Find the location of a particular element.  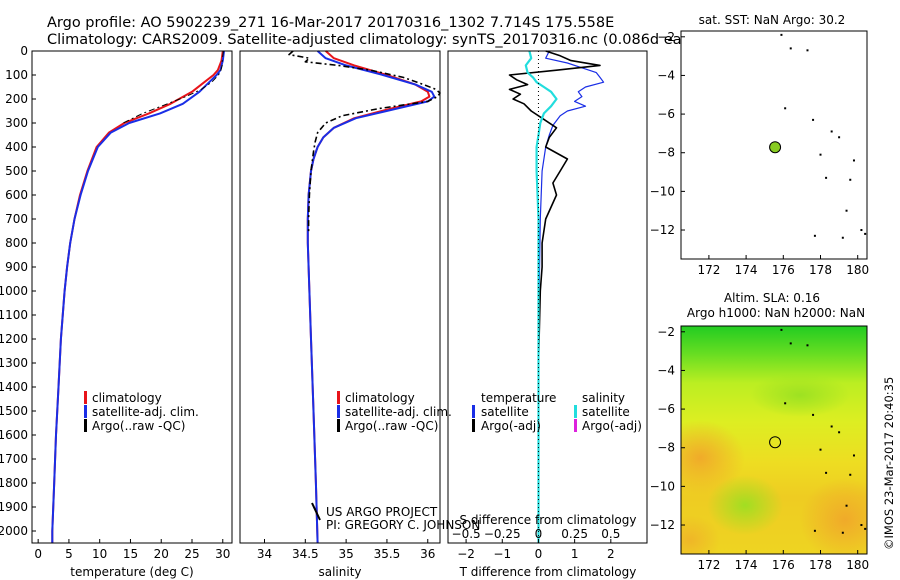

sla-map-frame is located at coordinates (774, 440).